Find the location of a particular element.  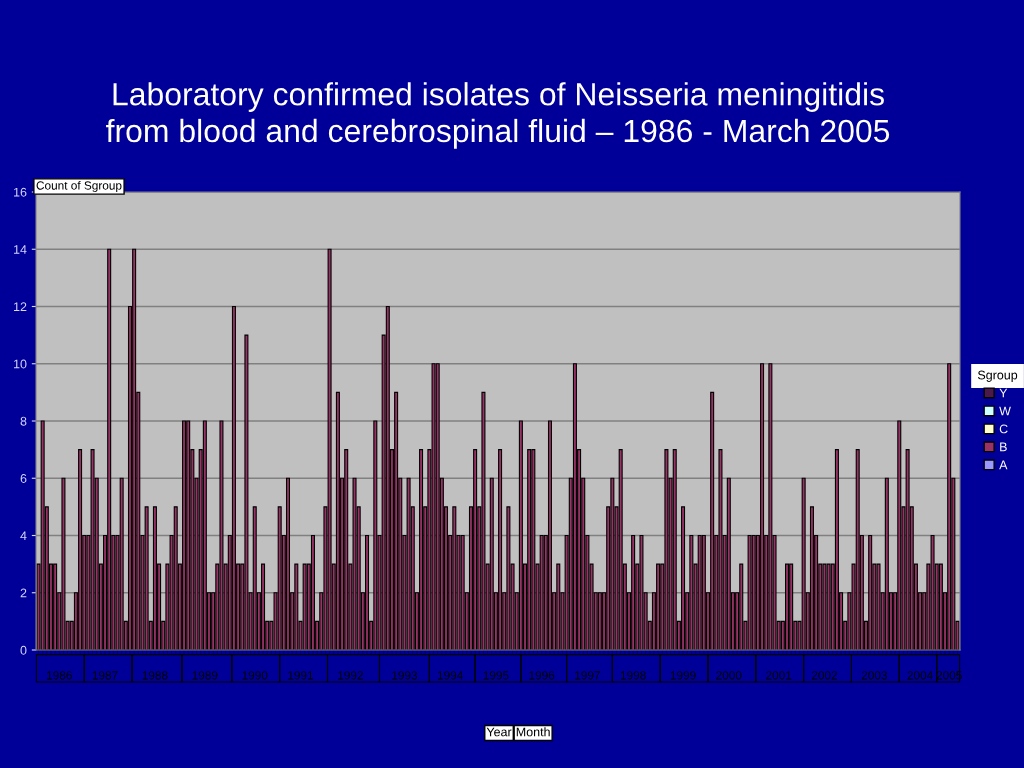

x-tick-label: 1990 is located at coordinates (255, 675).